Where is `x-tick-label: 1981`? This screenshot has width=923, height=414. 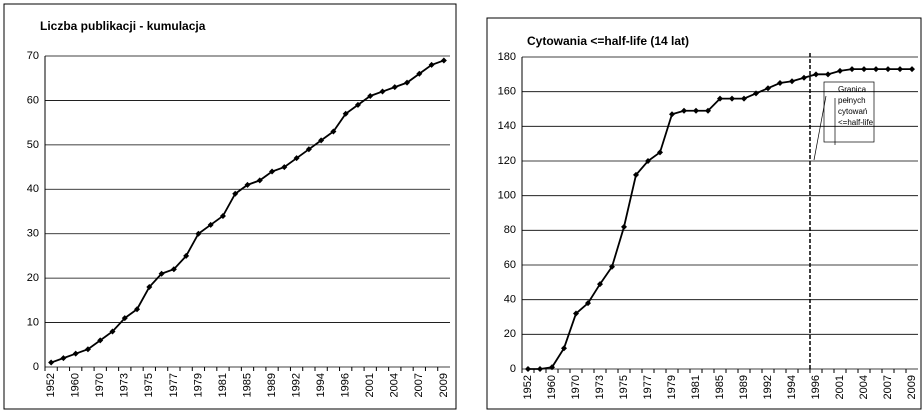 x-tick-label: 1981 is located at coordinates (696, 387).